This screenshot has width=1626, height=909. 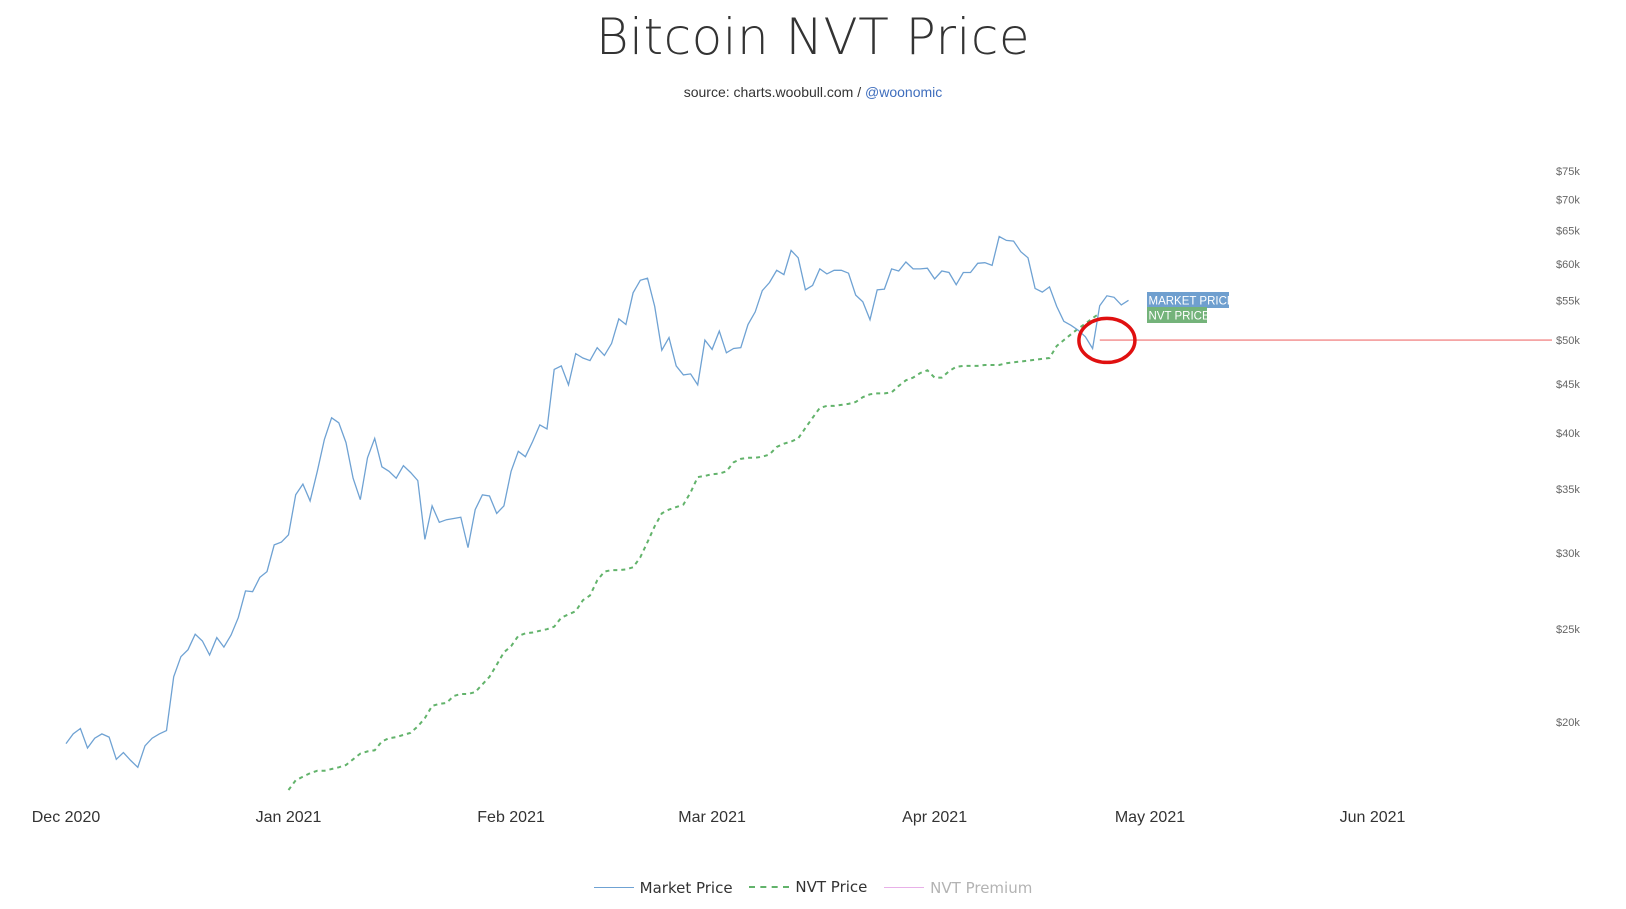 What do you see at coordinates (1568, 490) in the screenshot?
I see `y-tick-label: $35k` at bounding box center [1568, 490].